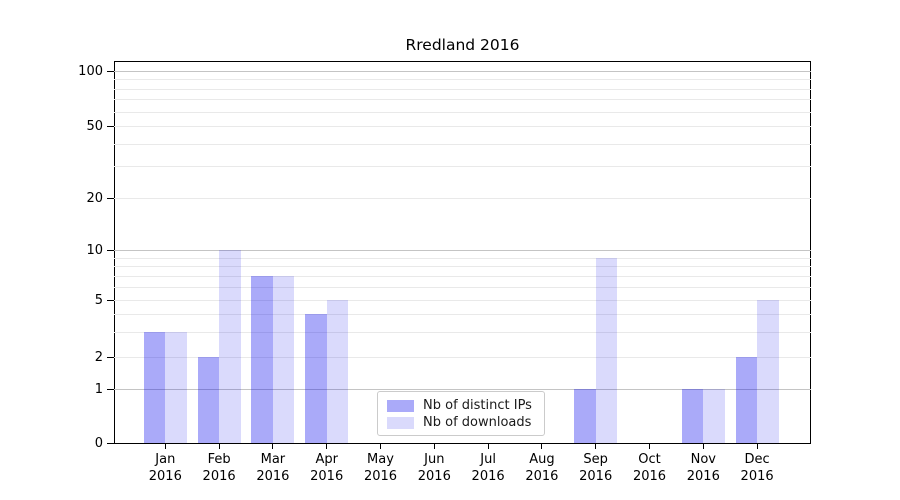  Describe the element at coordinates (273, 459) in the screenshot. I see `x-tick-month: Mar` at that location.